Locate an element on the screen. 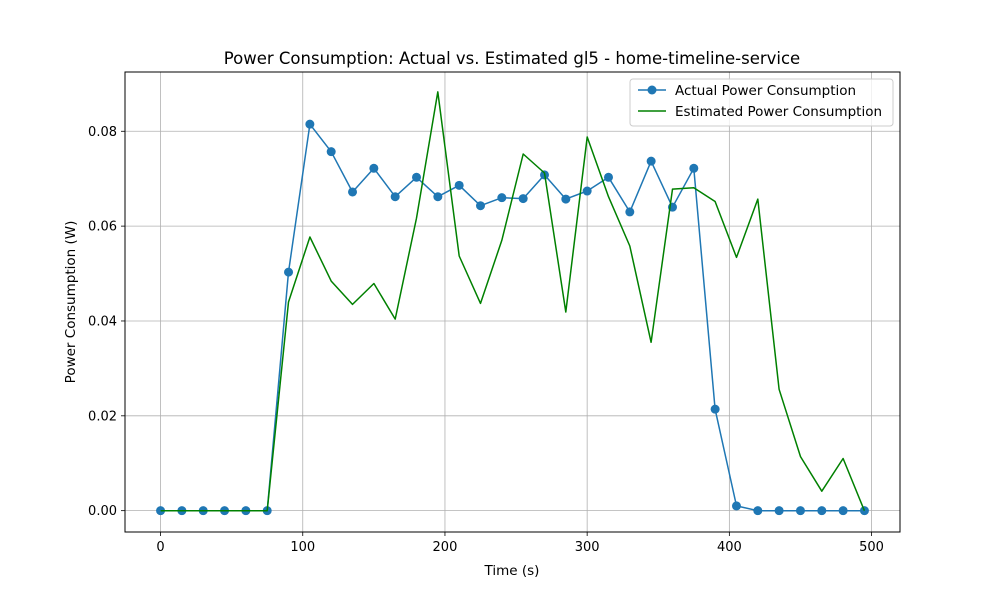 This screenshot has height=600, width=1000. legend-label-estimated: Estimated Power Consumption is located at coordinates (778, 112).